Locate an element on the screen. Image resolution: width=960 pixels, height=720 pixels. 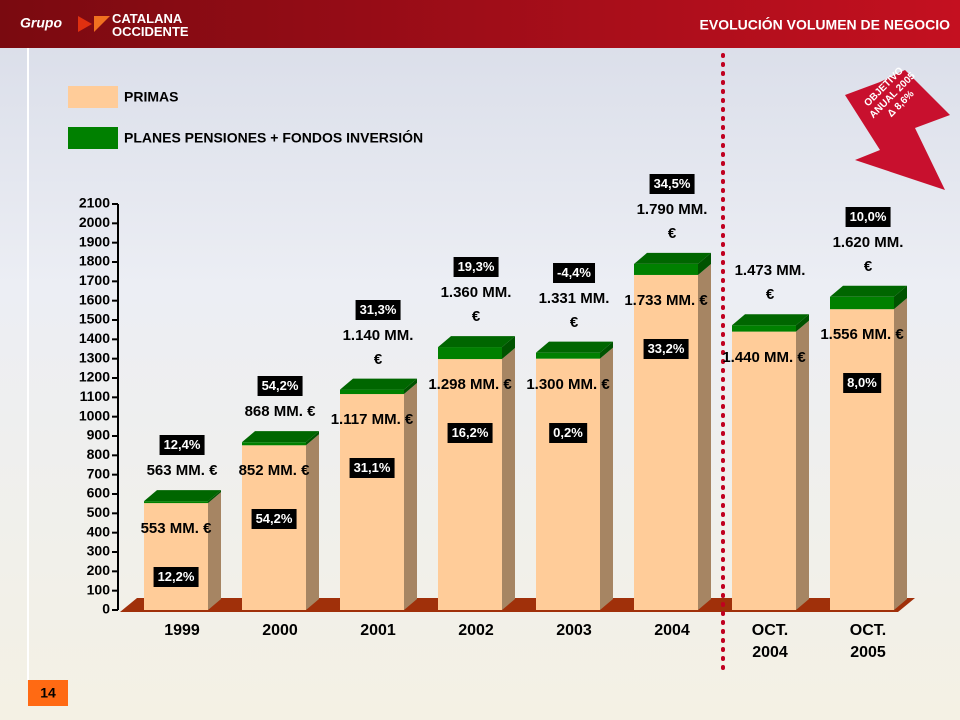
growth-label: 31,3% is located at coordinates (378, 309).